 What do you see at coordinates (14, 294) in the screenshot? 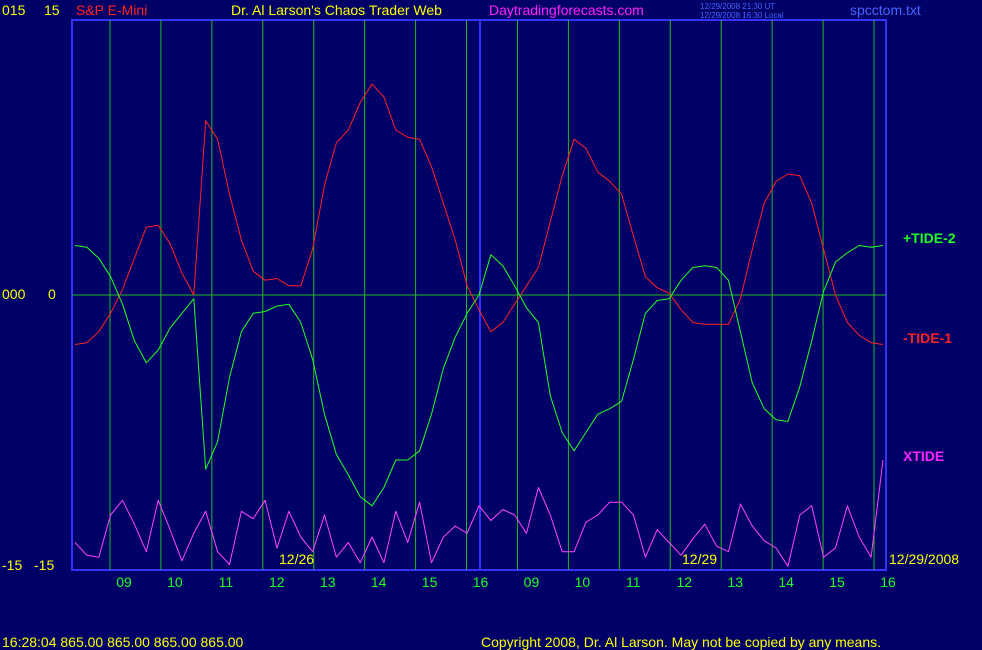
I see `left-price-mid: 000` at bounding box center [14, 294].